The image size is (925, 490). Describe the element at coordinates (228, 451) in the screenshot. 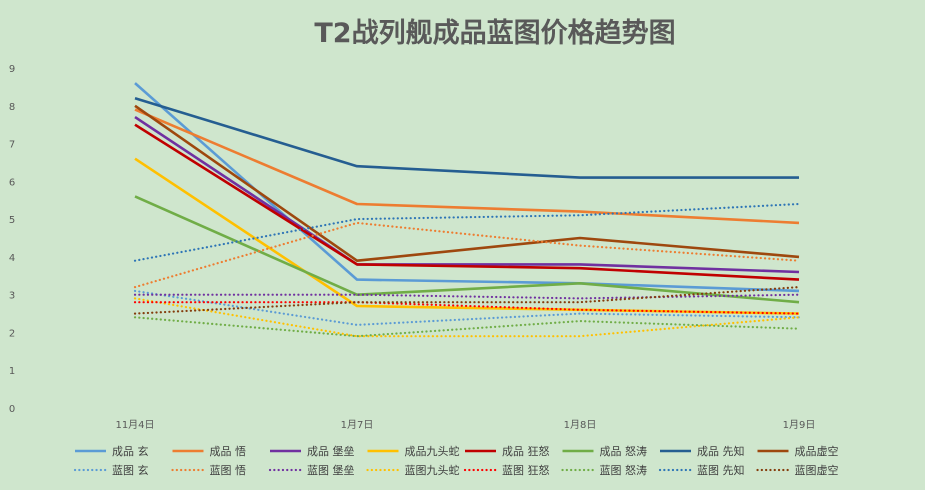

I see `legend-label: 成品 悟` at that location.